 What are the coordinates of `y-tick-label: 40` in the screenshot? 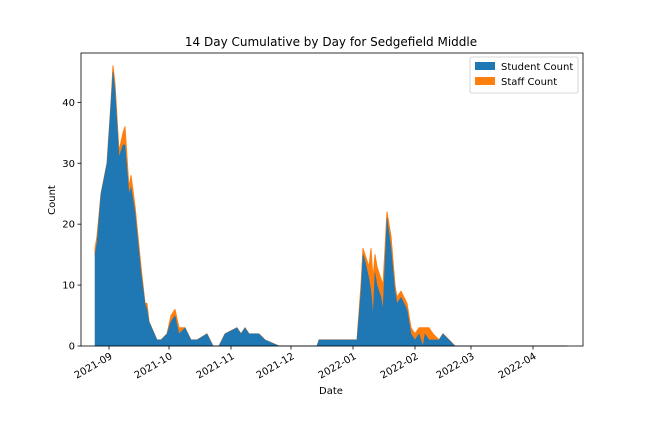 It's located at (68, 103).